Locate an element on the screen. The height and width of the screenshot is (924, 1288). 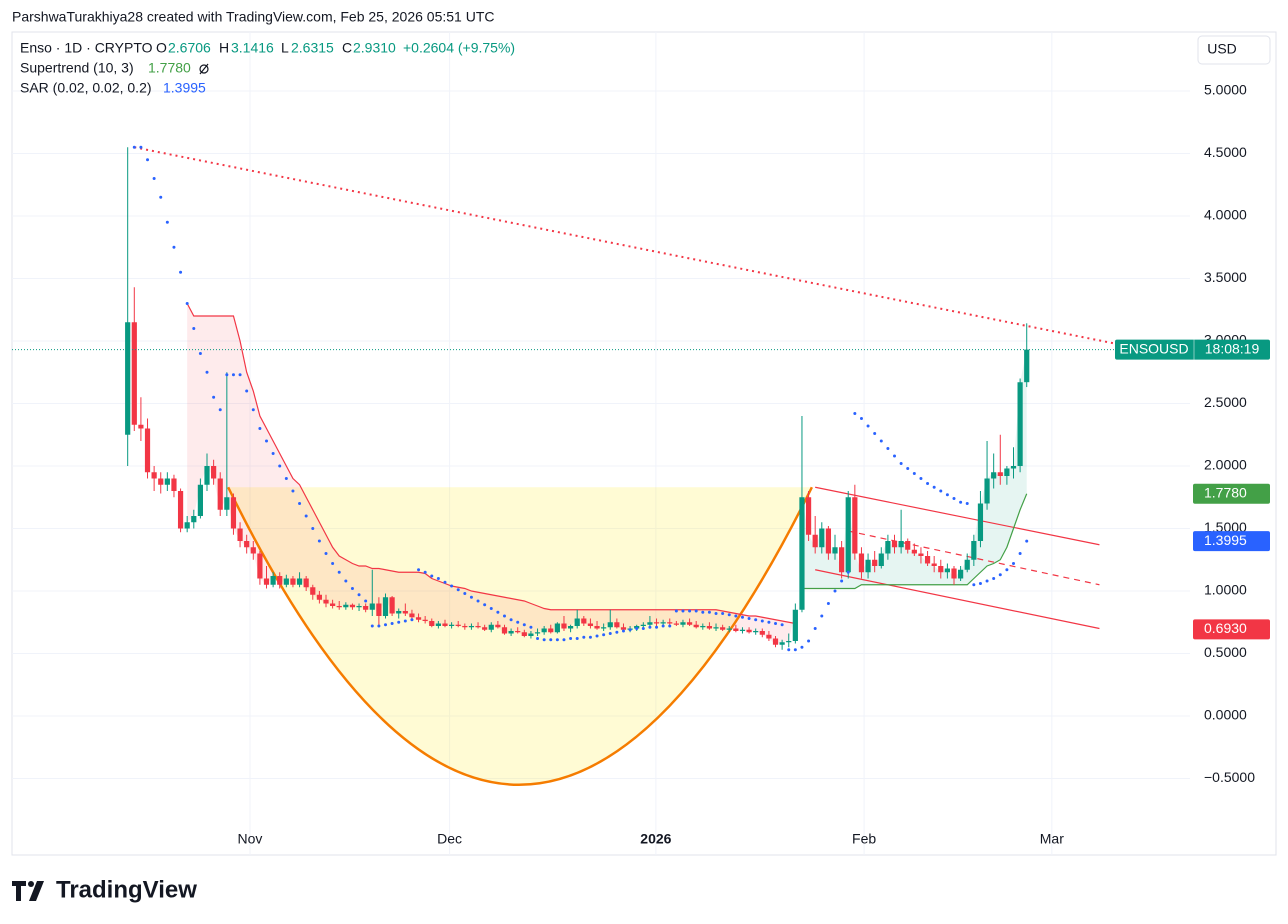
currency-button is located at coordinates (1234, 50).